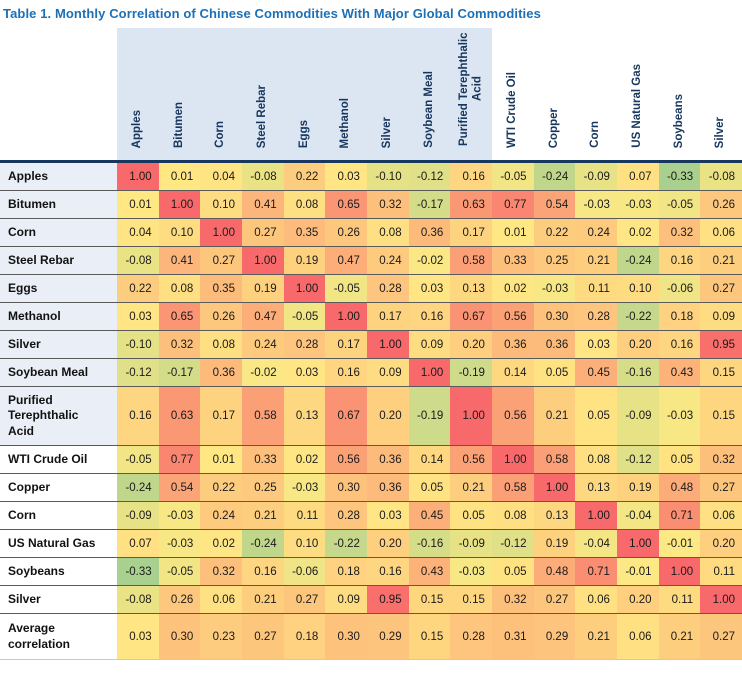  What do you see at coordinates (471, 260) in the screenshot?
I see `correlation-cell: 0.58` at bounding box center [471, 260].